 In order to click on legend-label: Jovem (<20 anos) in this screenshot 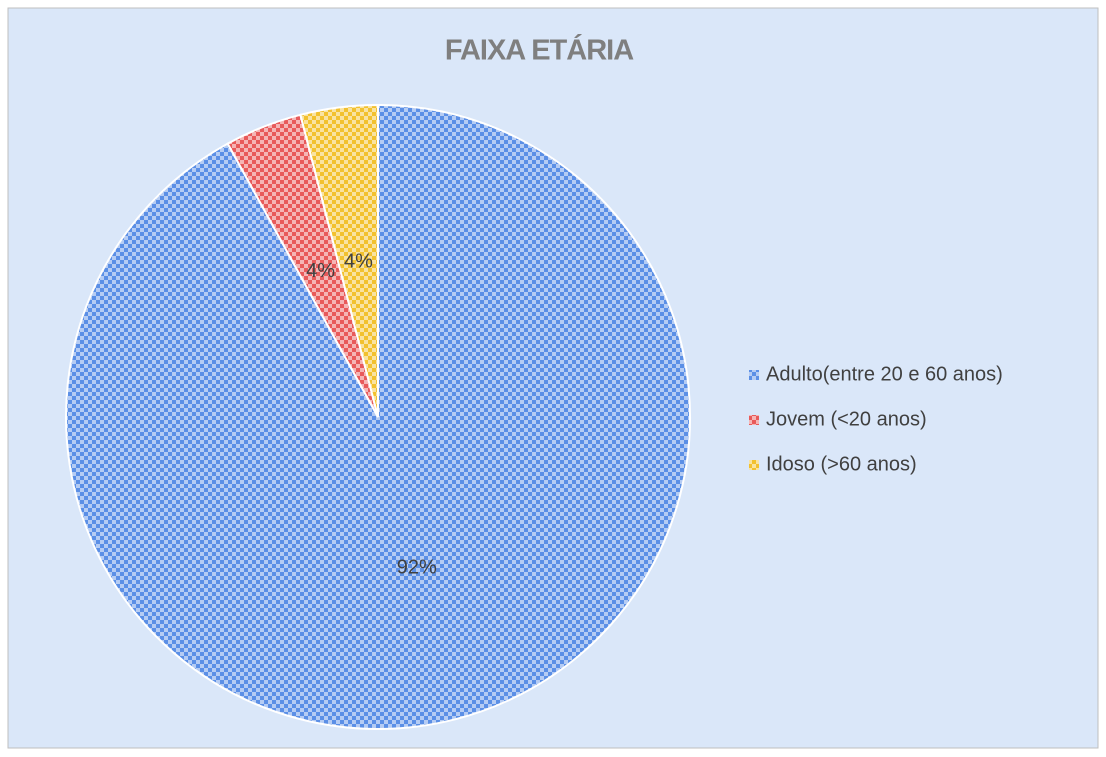, I will do `click(846, 419)`.